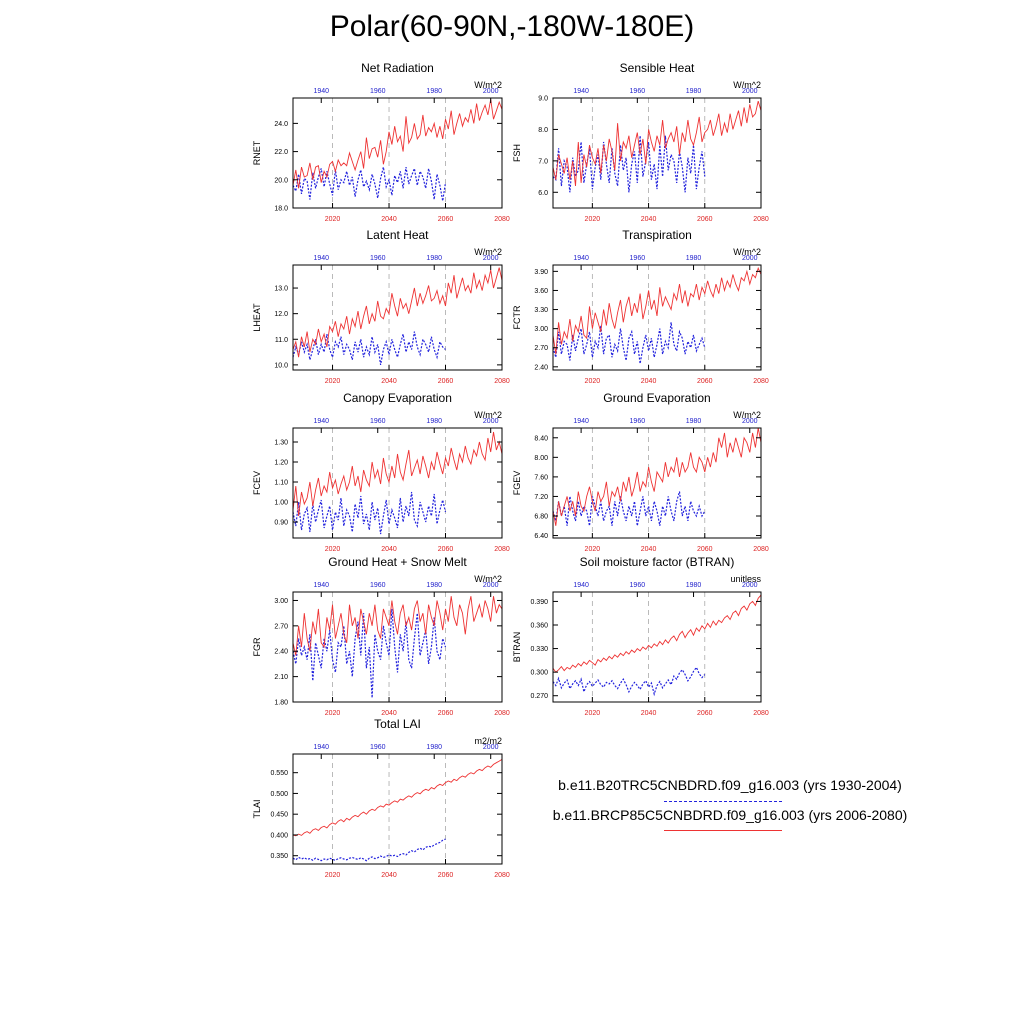 The width and height of the screenshot is (1024, 1024). I want to click on legend-rcp85-line, so click(723, 830).